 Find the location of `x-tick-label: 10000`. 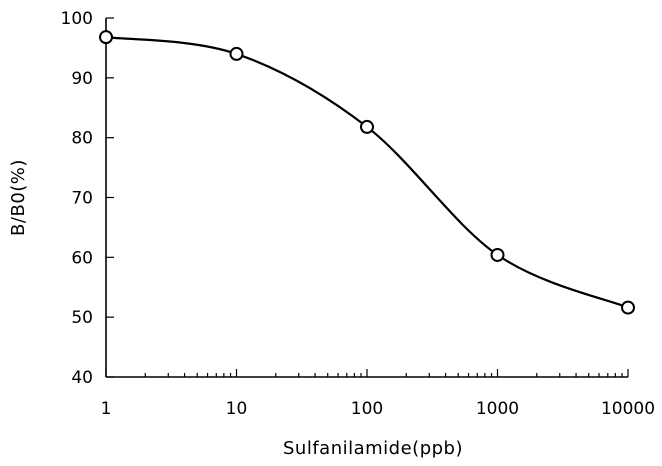

x-tick-label: 10000 is located at coordinates (628, 409).